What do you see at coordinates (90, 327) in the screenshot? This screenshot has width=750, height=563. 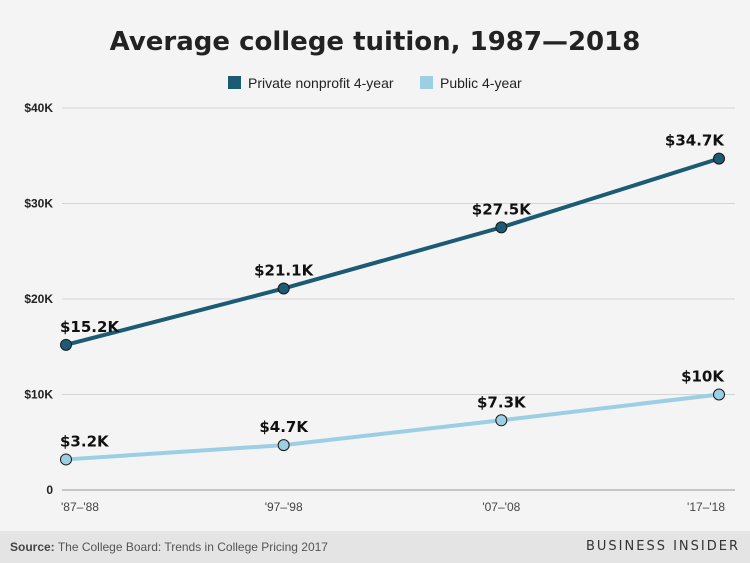 I see `data-label: $15.2K` at bounding box center [90, 327].